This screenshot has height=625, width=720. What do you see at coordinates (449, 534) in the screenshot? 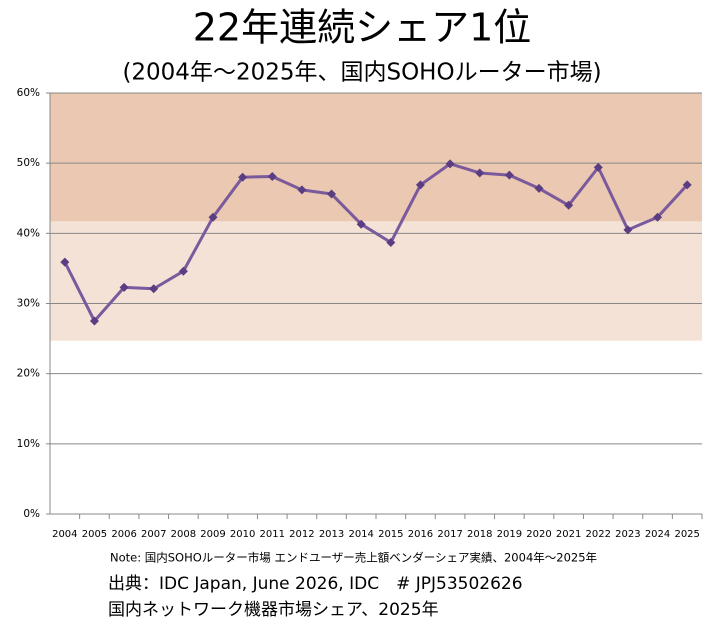
I see `x-tick-label: 2017` at bounding box center [449, 534].